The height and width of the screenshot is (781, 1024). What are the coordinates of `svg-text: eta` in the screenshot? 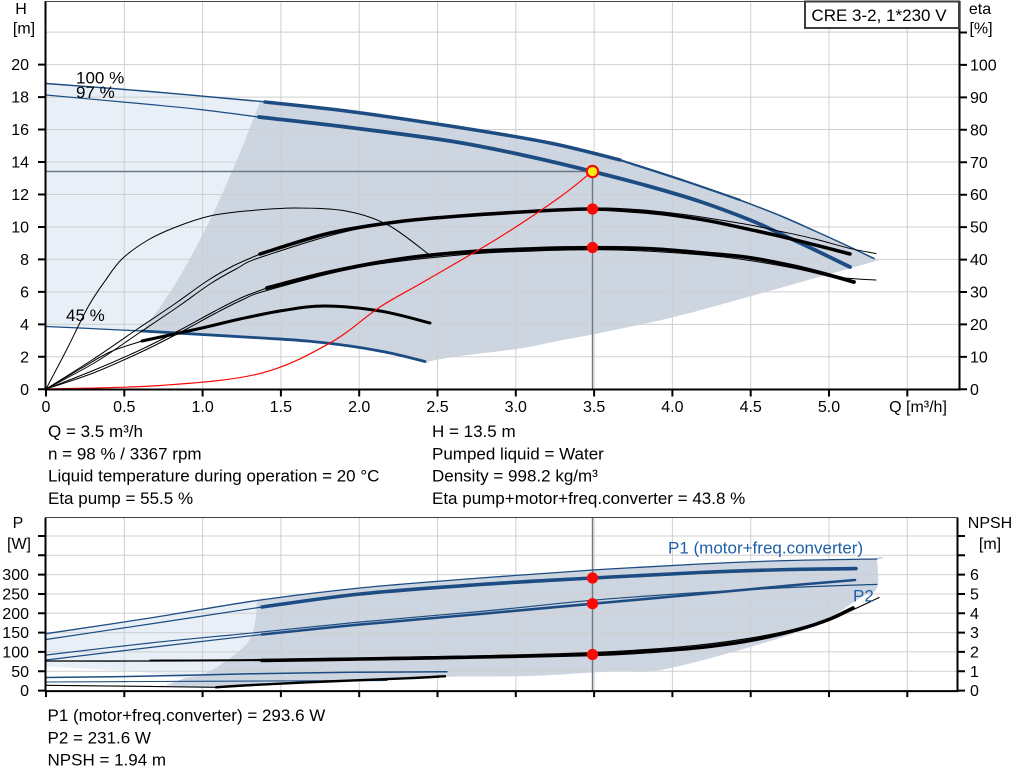 It's located at (980, 9).